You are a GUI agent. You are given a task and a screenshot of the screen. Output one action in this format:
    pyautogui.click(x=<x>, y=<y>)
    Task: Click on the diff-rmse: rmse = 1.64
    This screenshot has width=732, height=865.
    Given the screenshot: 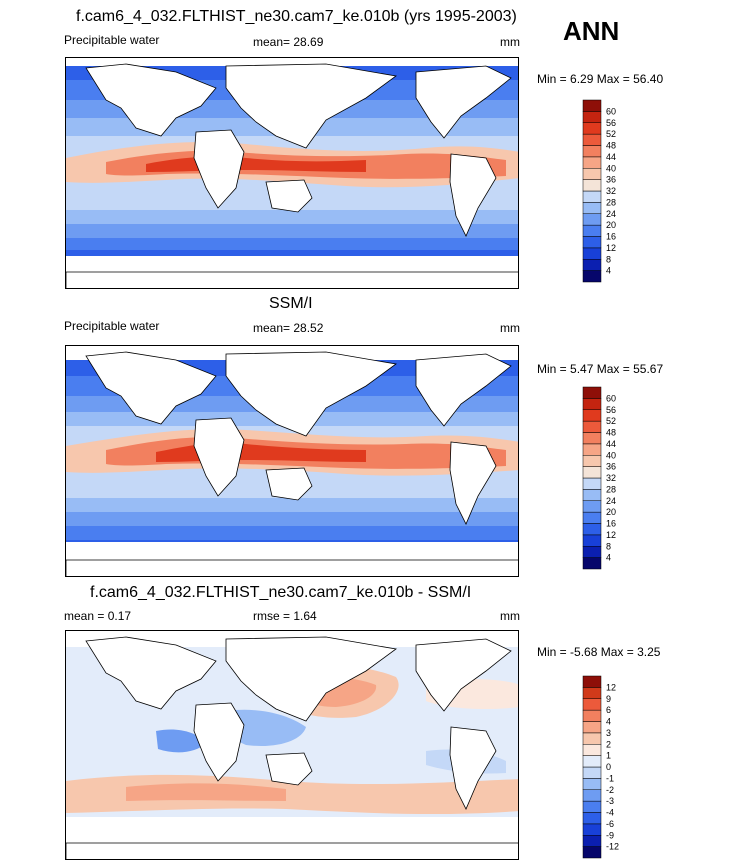 What is the action you would take?
    pyautogui.click(x=285, y=616)
    